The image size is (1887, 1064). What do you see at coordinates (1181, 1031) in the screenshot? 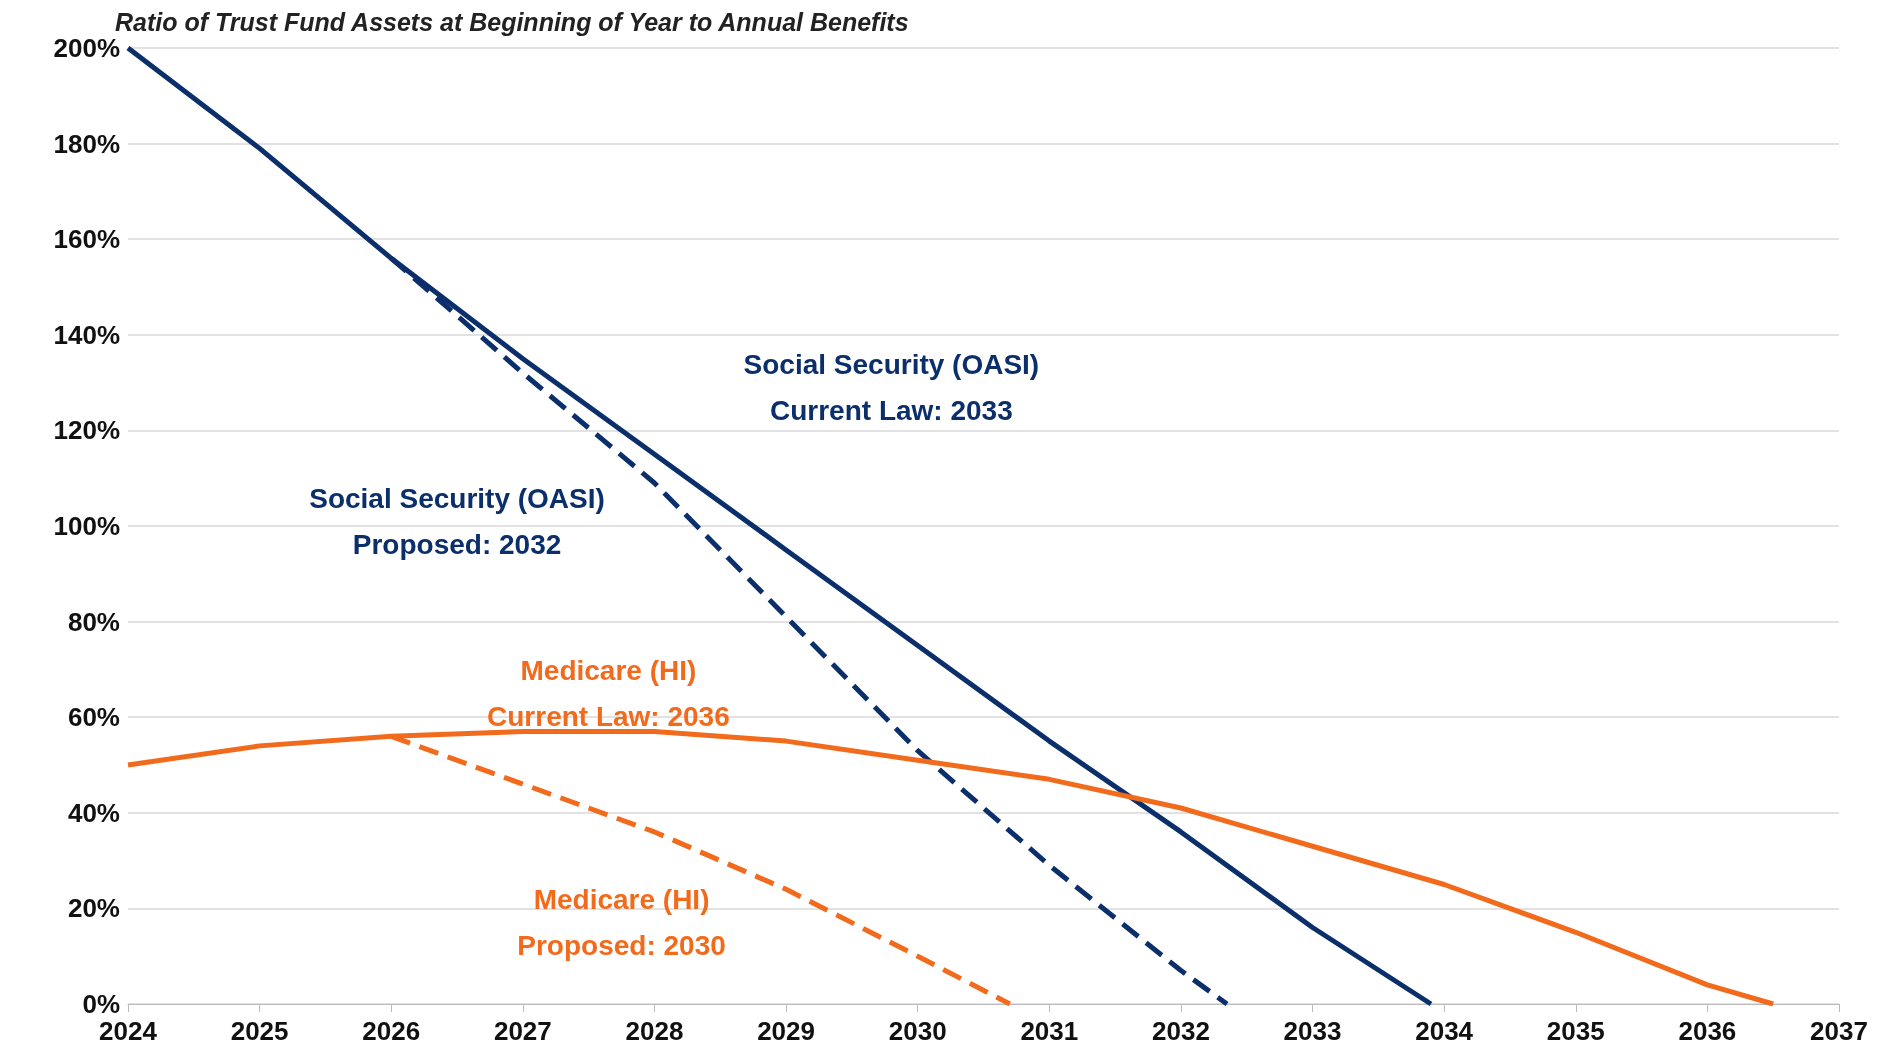
I see `x-tick-label: 2032` at bounding box center [1181, 1031].